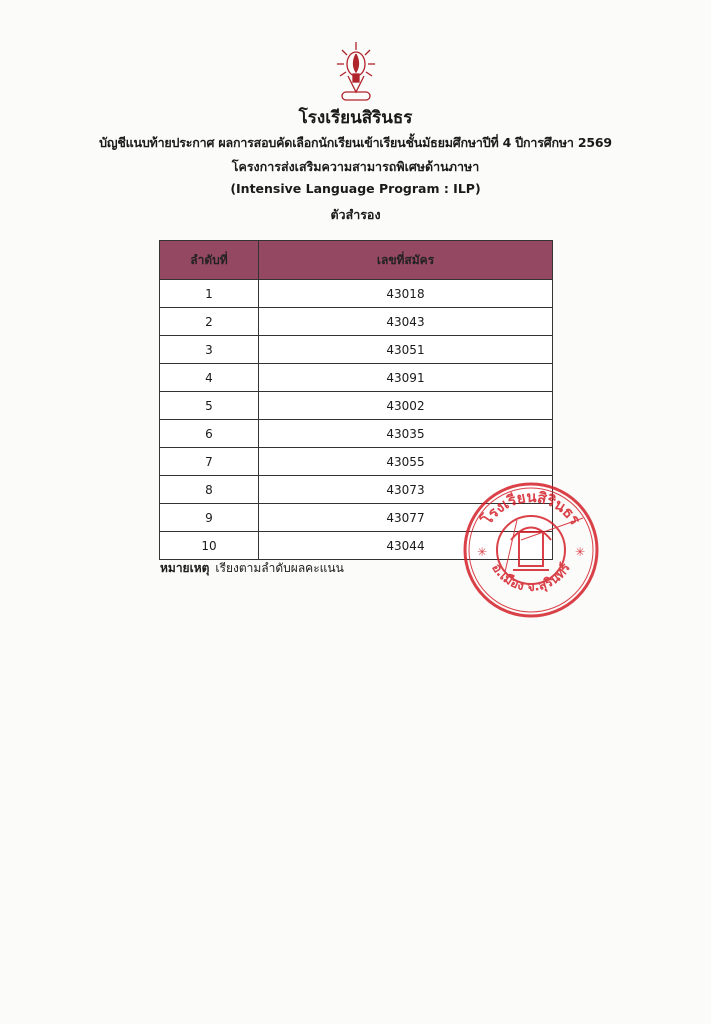 This screenshot has width=711, height=1024. Describe the element at coordinates (209, 349) in the screenshot. I see `rank-cell: 3` at that location.